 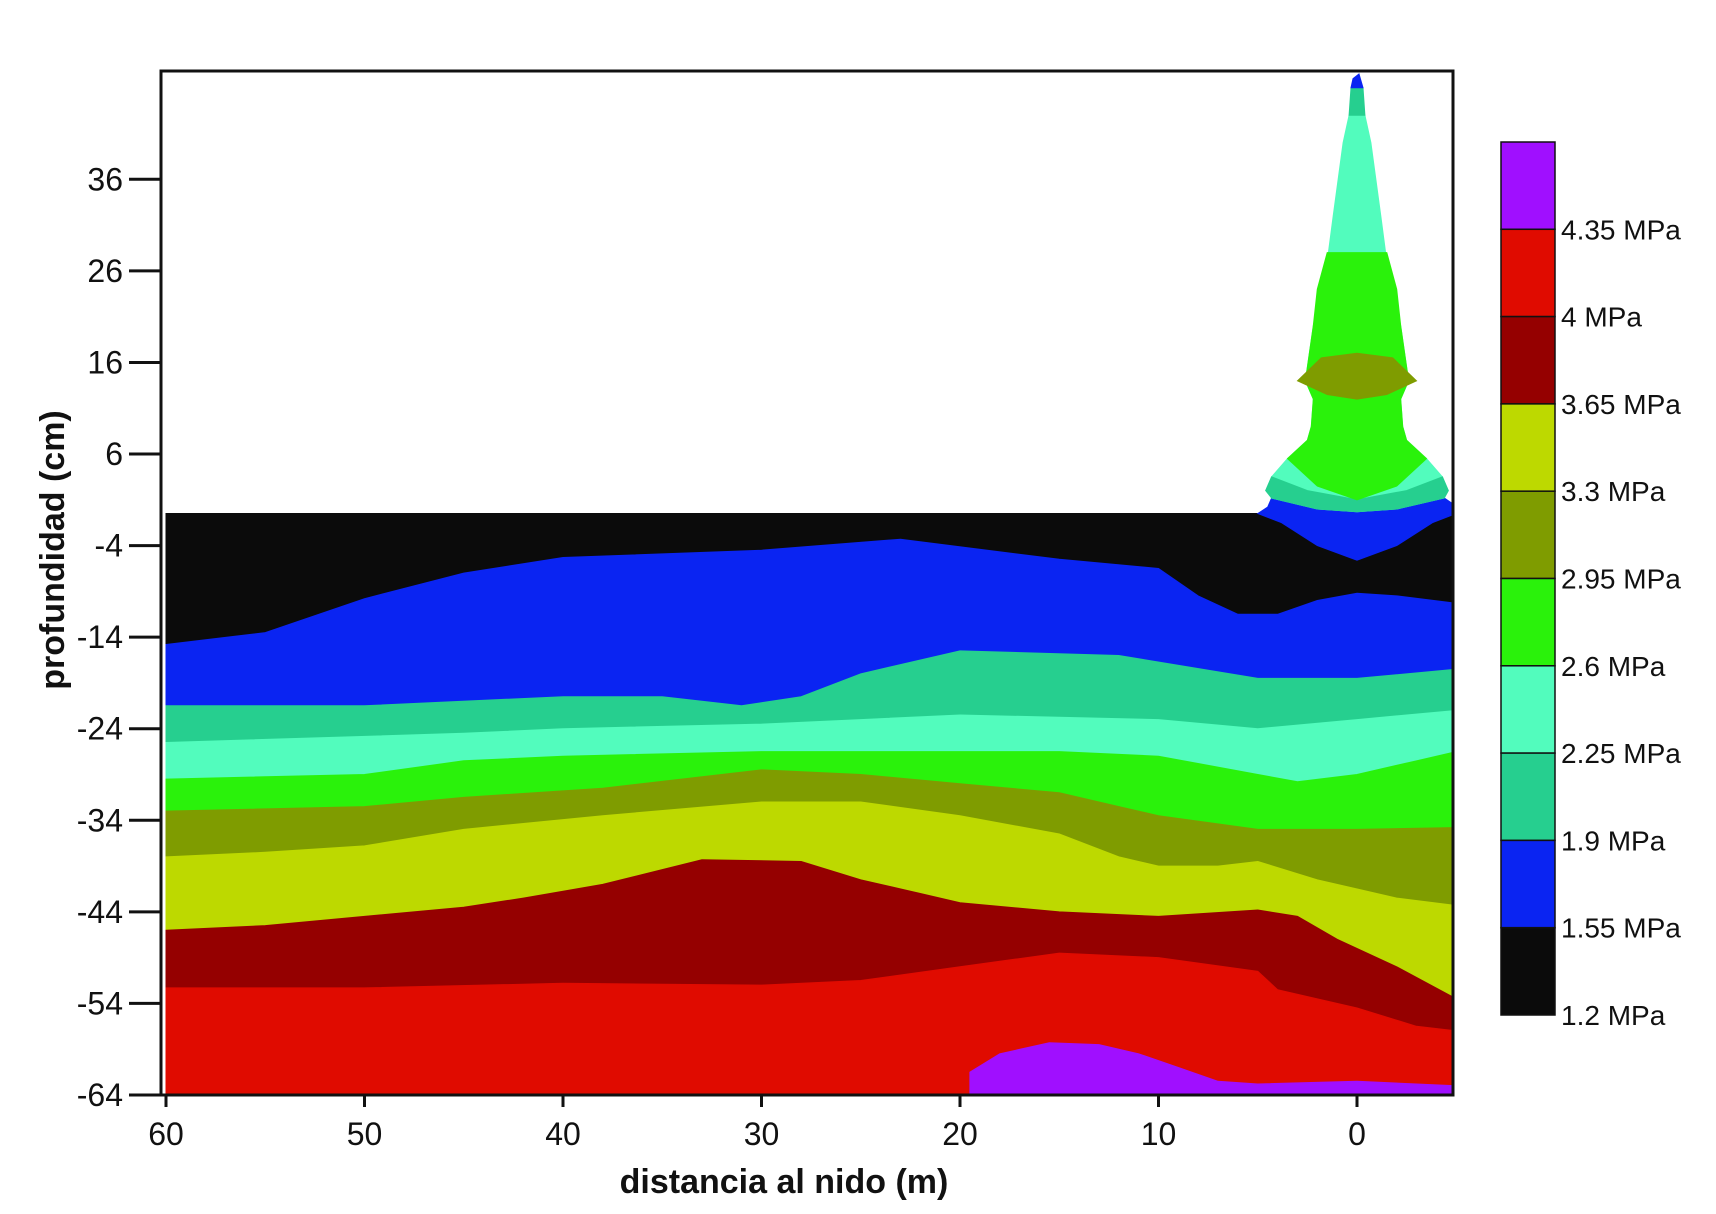 I want to click on y-tick-label: -44, so click(x=100, y=912).